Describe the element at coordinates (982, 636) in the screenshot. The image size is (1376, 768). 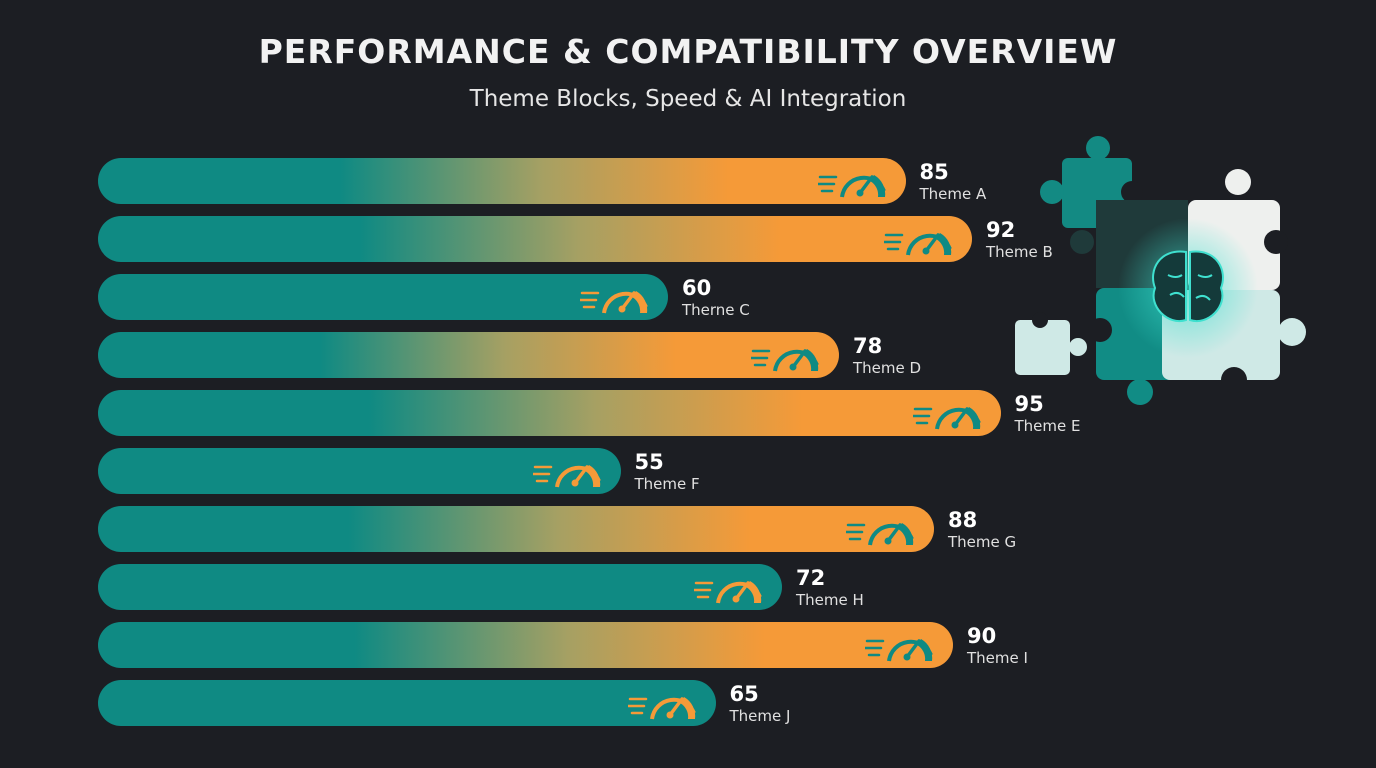
I see `data-label: 90` at that location.